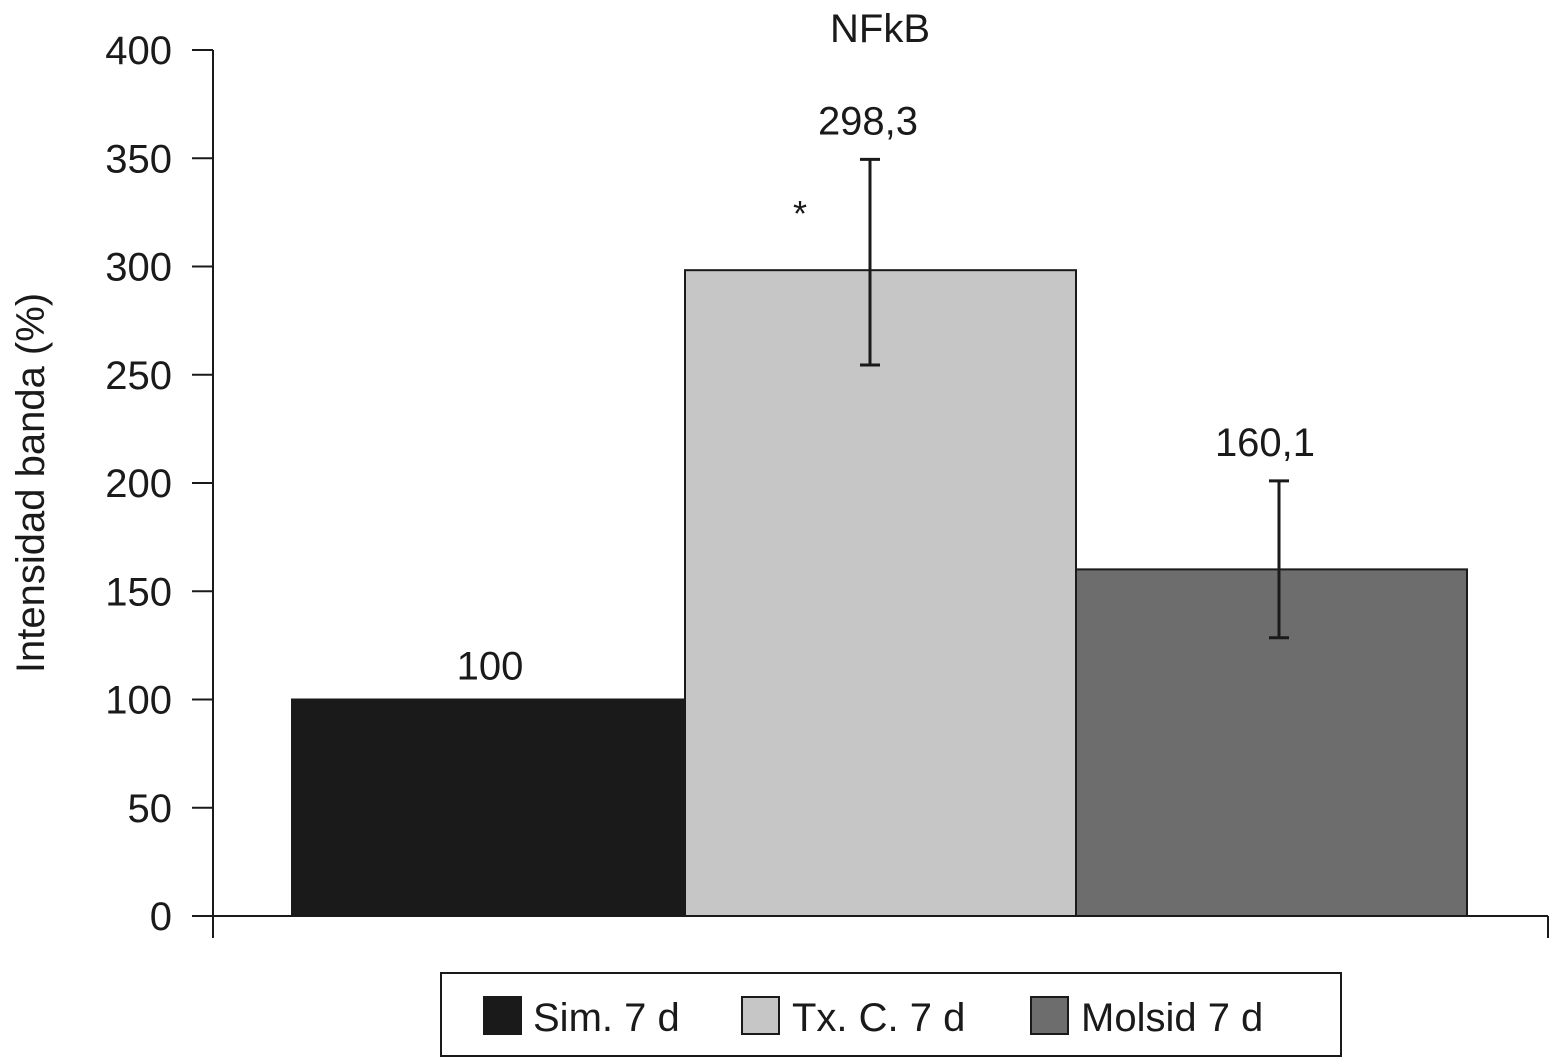 The image size is (1549, 1059). I want to click on legend-label: Tx. C. 7 d, so click(878, 1018).